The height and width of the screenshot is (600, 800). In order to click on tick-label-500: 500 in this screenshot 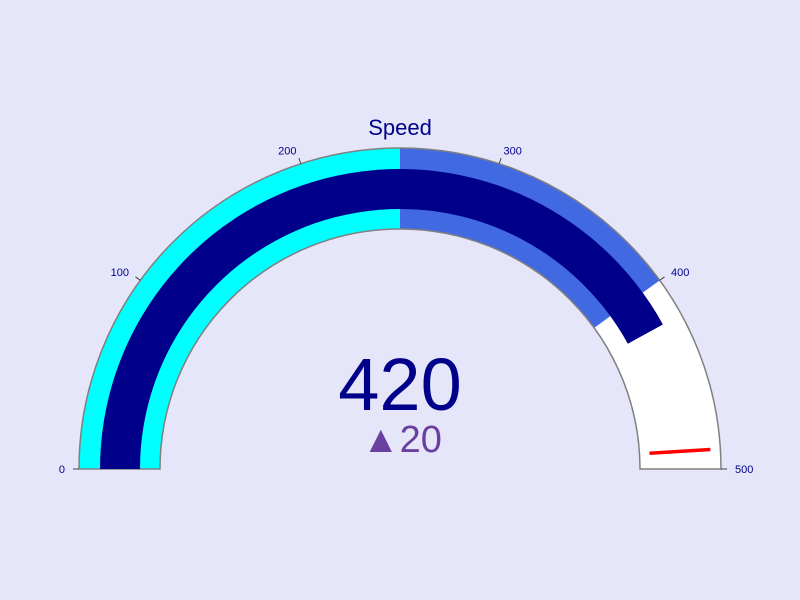, I will do `click(744, 470)`.